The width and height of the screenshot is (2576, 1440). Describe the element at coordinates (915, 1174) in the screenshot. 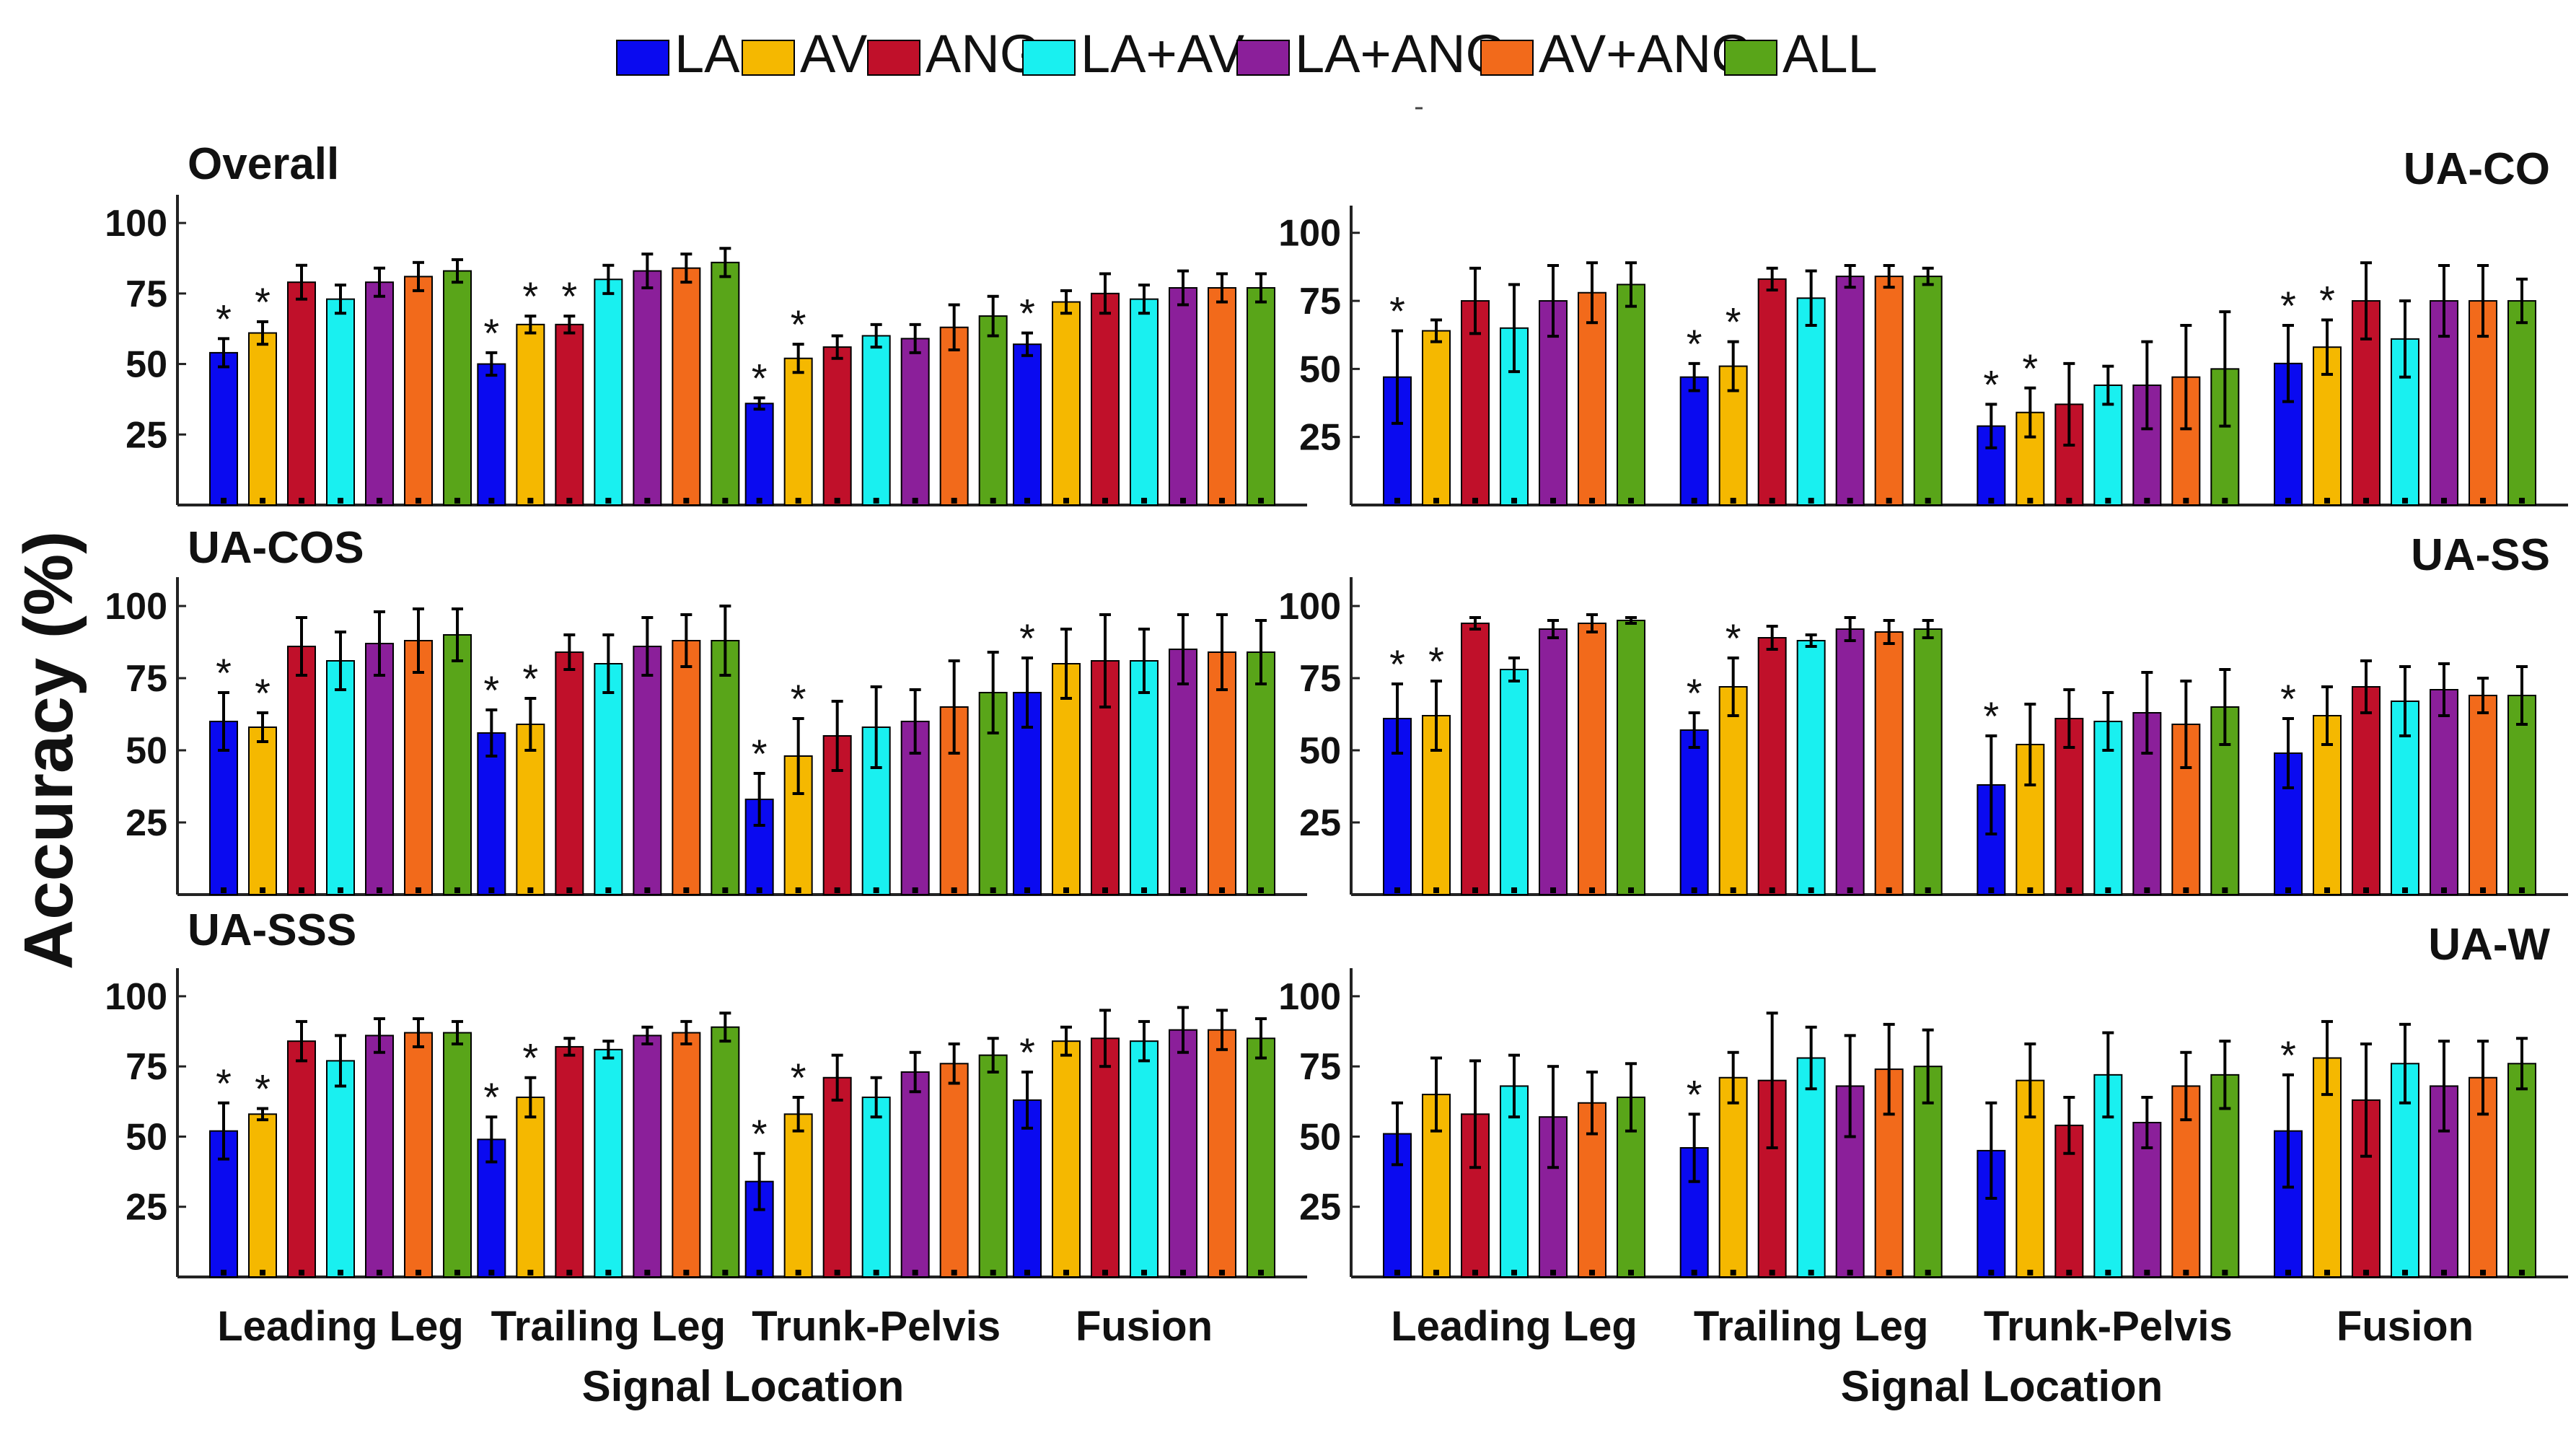

I see `bar-la-ang-trunk-pelvis` at that location.